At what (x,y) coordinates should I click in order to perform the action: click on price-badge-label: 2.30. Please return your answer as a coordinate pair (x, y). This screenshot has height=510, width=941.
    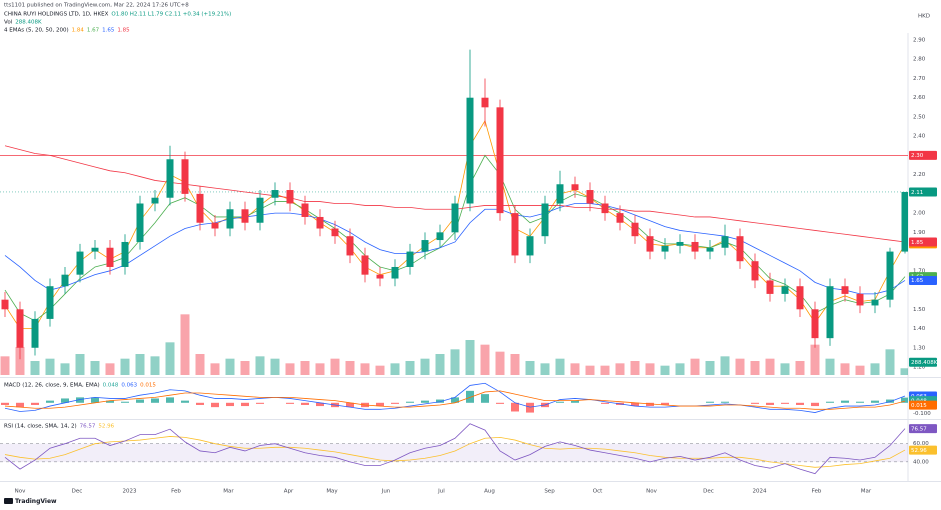
    Looking at the image, I should click on (917, 156).